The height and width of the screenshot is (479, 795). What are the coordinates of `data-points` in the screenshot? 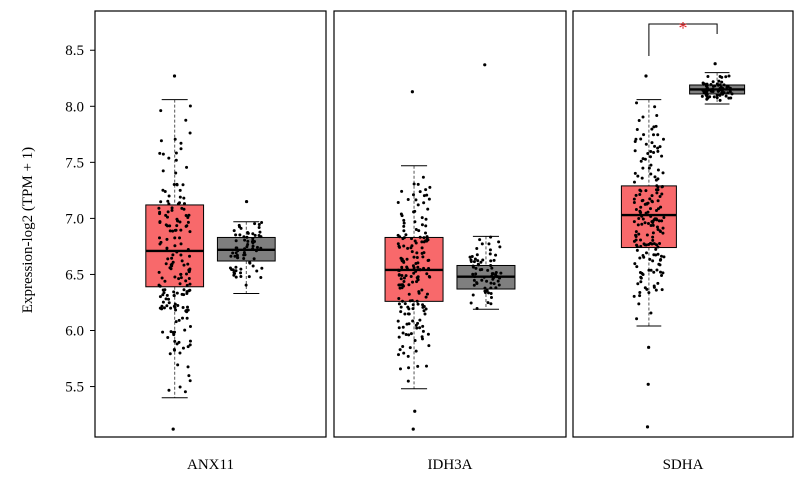 It's located at (174, 252).